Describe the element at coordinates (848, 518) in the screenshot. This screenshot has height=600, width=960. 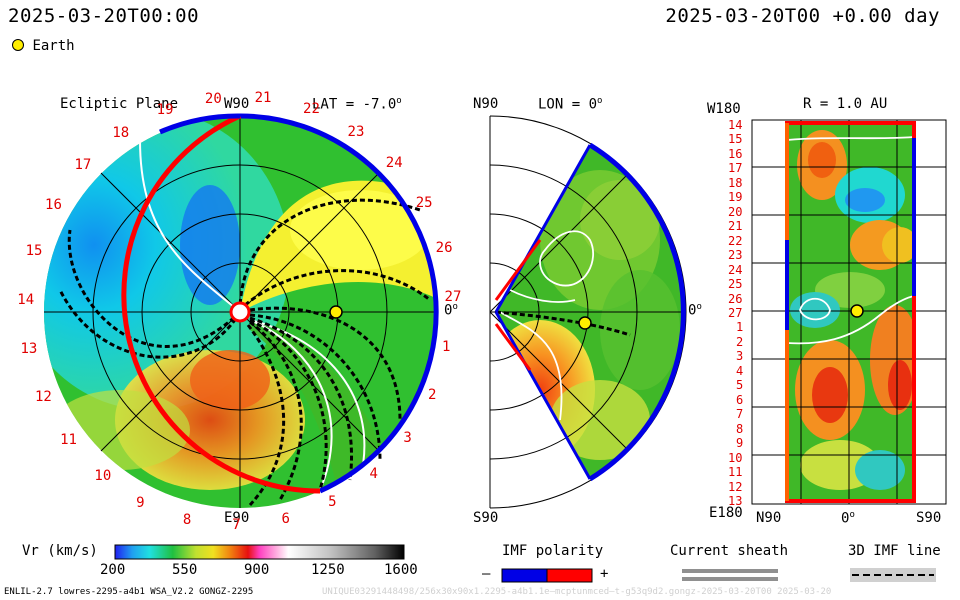
I see `map-x-label-0: 0o` at that location.